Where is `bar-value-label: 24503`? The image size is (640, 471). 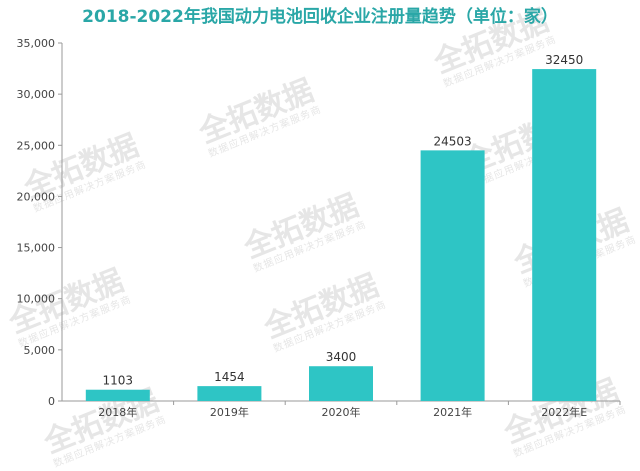 bar-value-label: 24503 is located at coordinates (453, 141).